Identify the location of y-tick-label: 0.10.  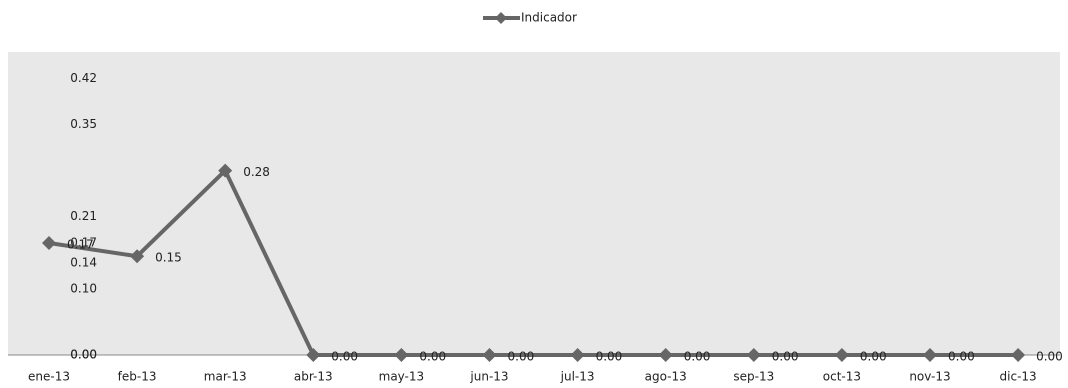
(83, 289).